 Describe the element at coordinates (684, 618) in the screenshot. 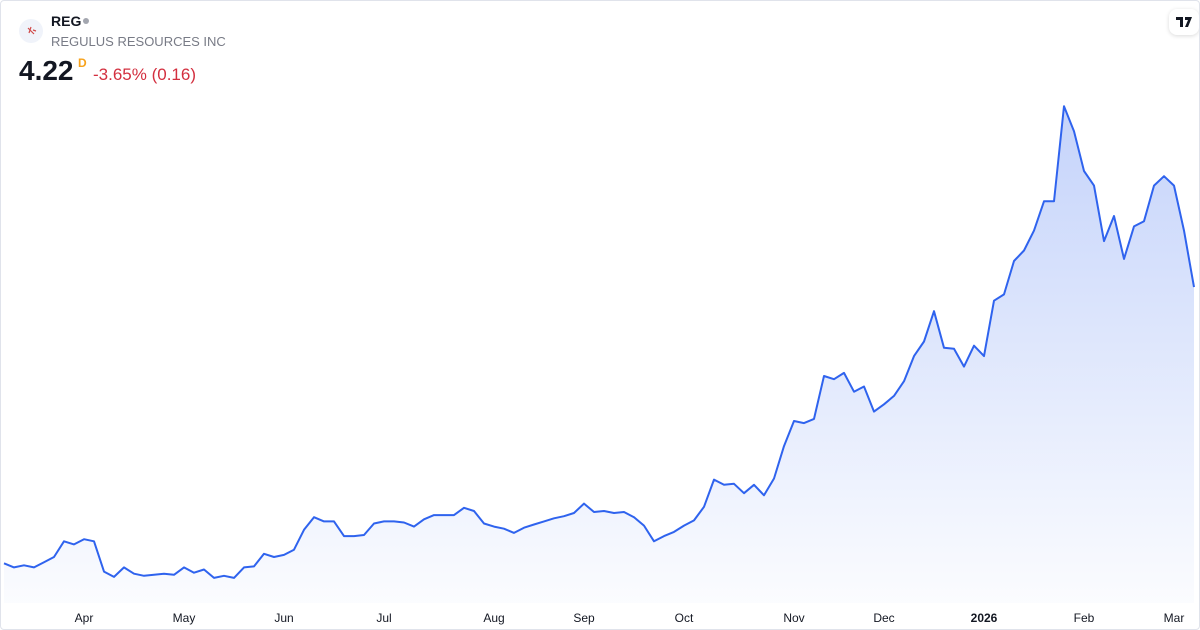

I see `x-tick-label: Oct` at that location.